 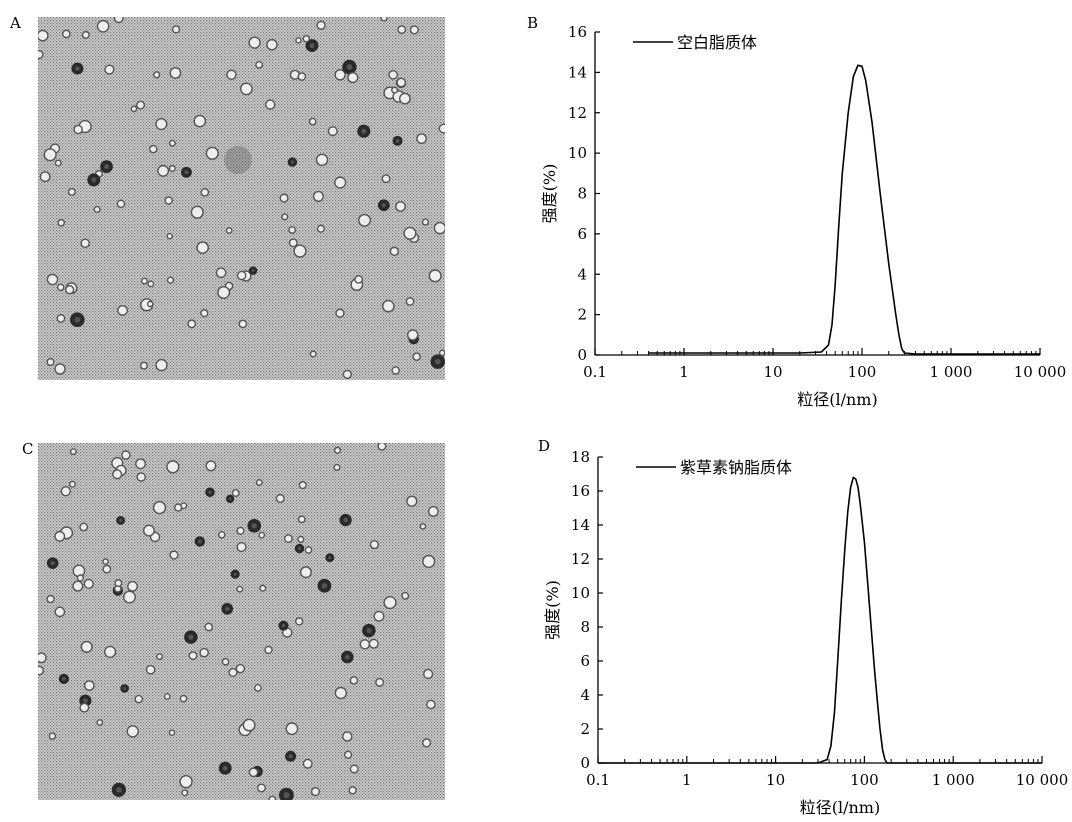 I want to click on panel-label-d: D, so click(x=544, y=446).